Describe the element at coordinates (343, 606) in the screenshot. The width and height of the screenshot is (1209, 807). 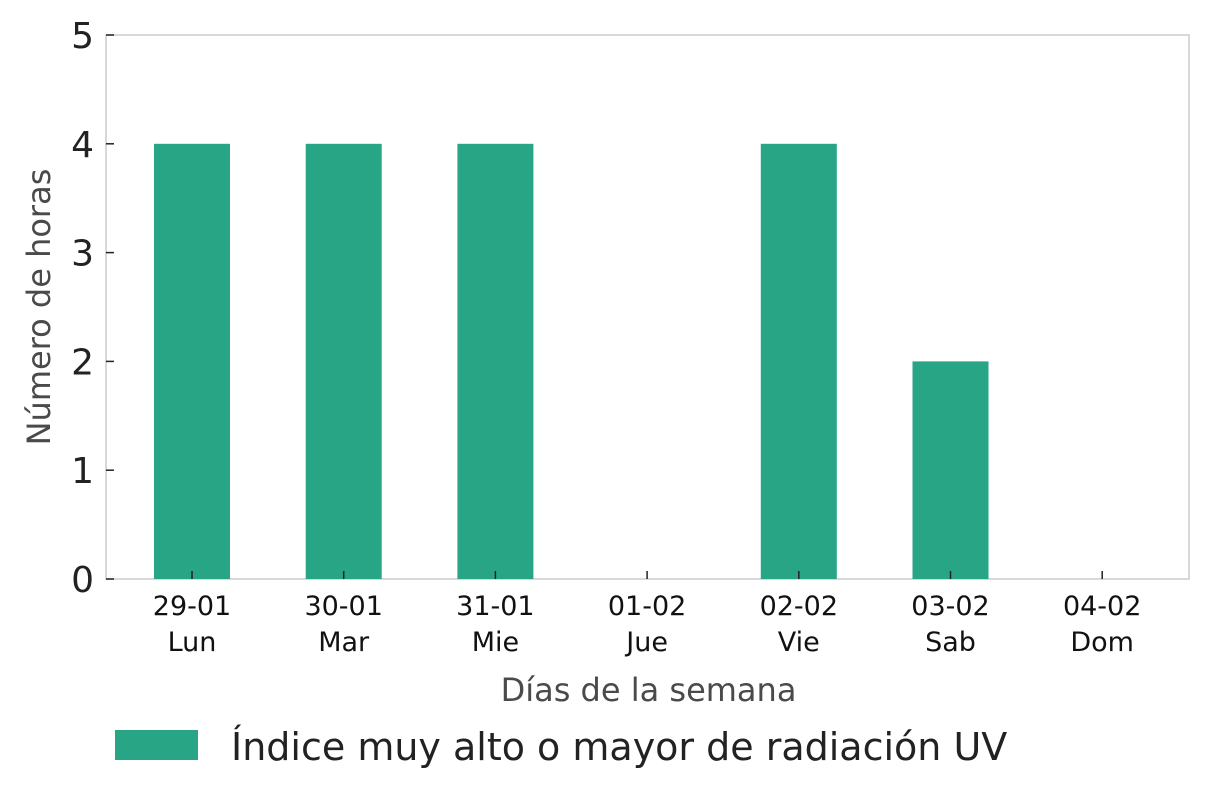
I see `x-tick-label-date: 30-01` at that location.